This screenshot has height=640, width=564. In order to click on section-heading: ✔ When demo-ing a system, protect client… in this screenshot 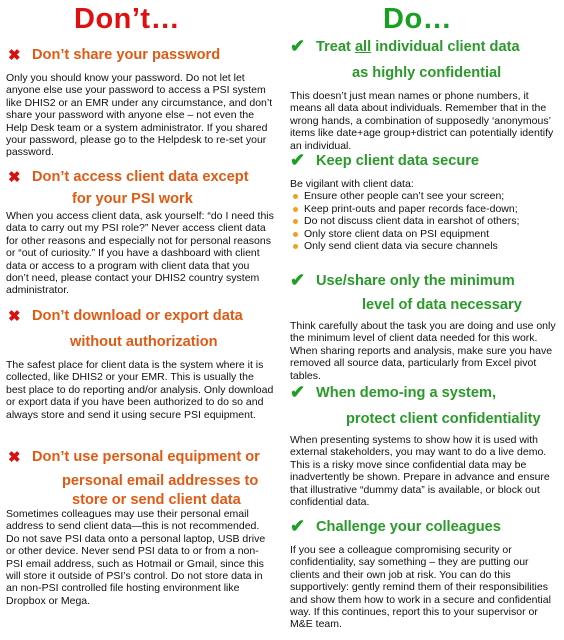, I will do `click(415, 404)`.